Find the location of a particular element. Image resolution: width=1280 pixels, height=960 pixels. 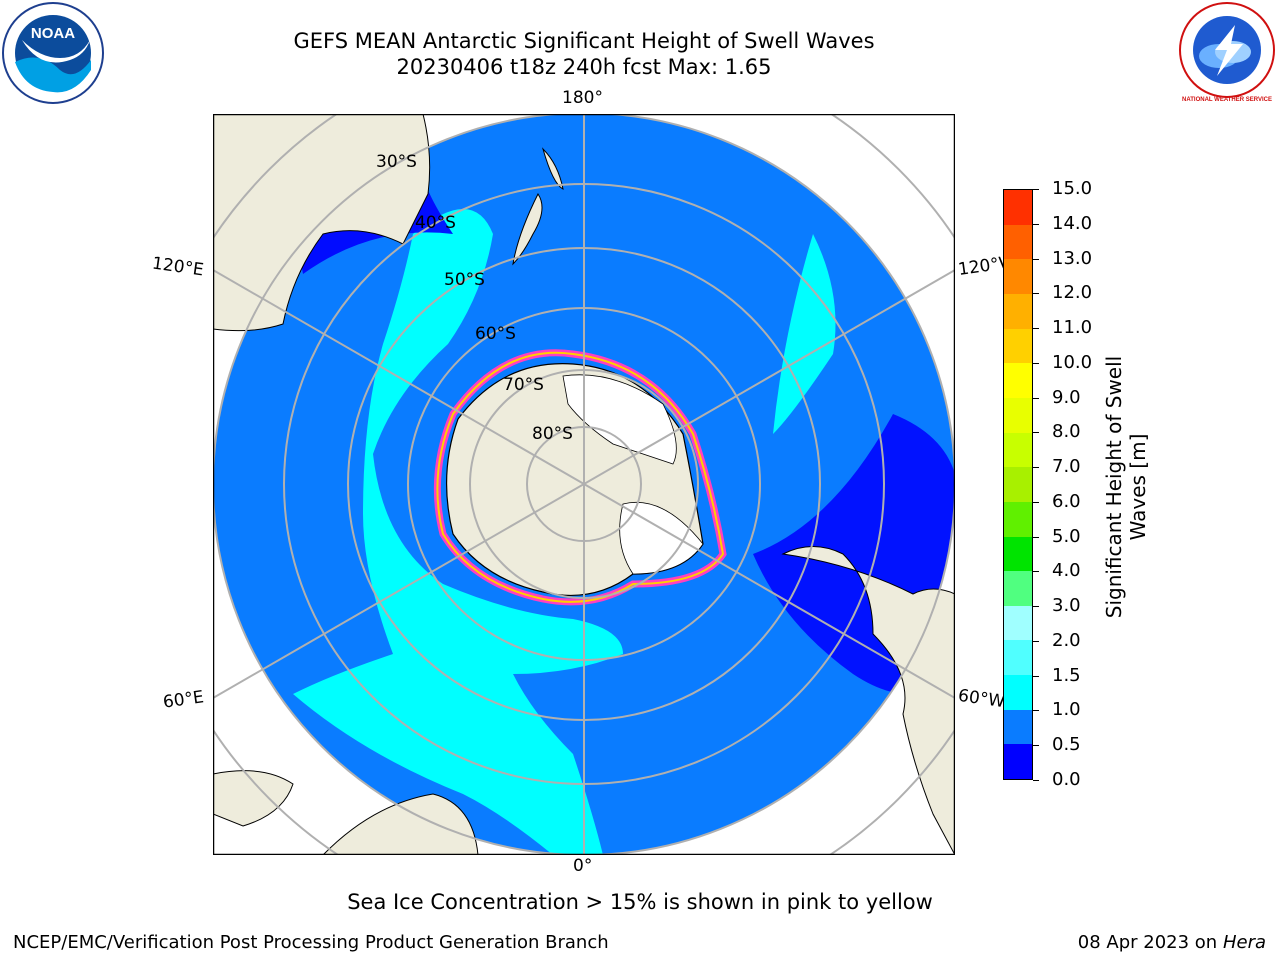

colorbar-tick-label: 4.0 is located at coordinates (1066, 571).